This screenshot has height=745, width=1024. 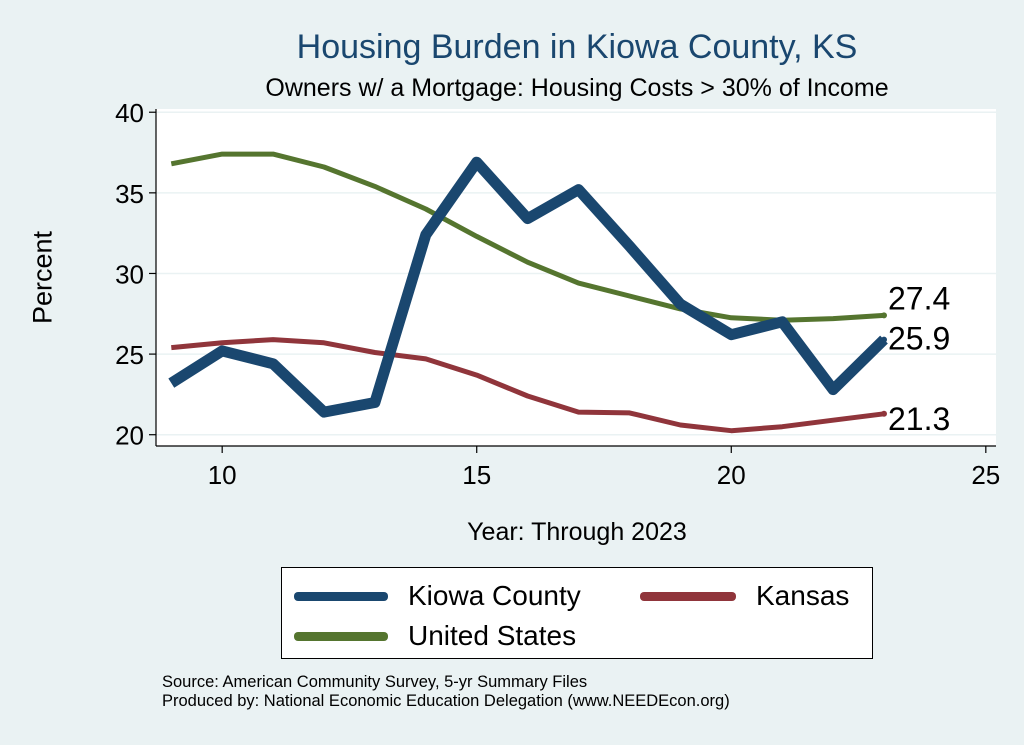 What do you see at coordinates (985, 475) in the screenshot?
I see `x-tick-label: 25` at bounding box center [985, 475].